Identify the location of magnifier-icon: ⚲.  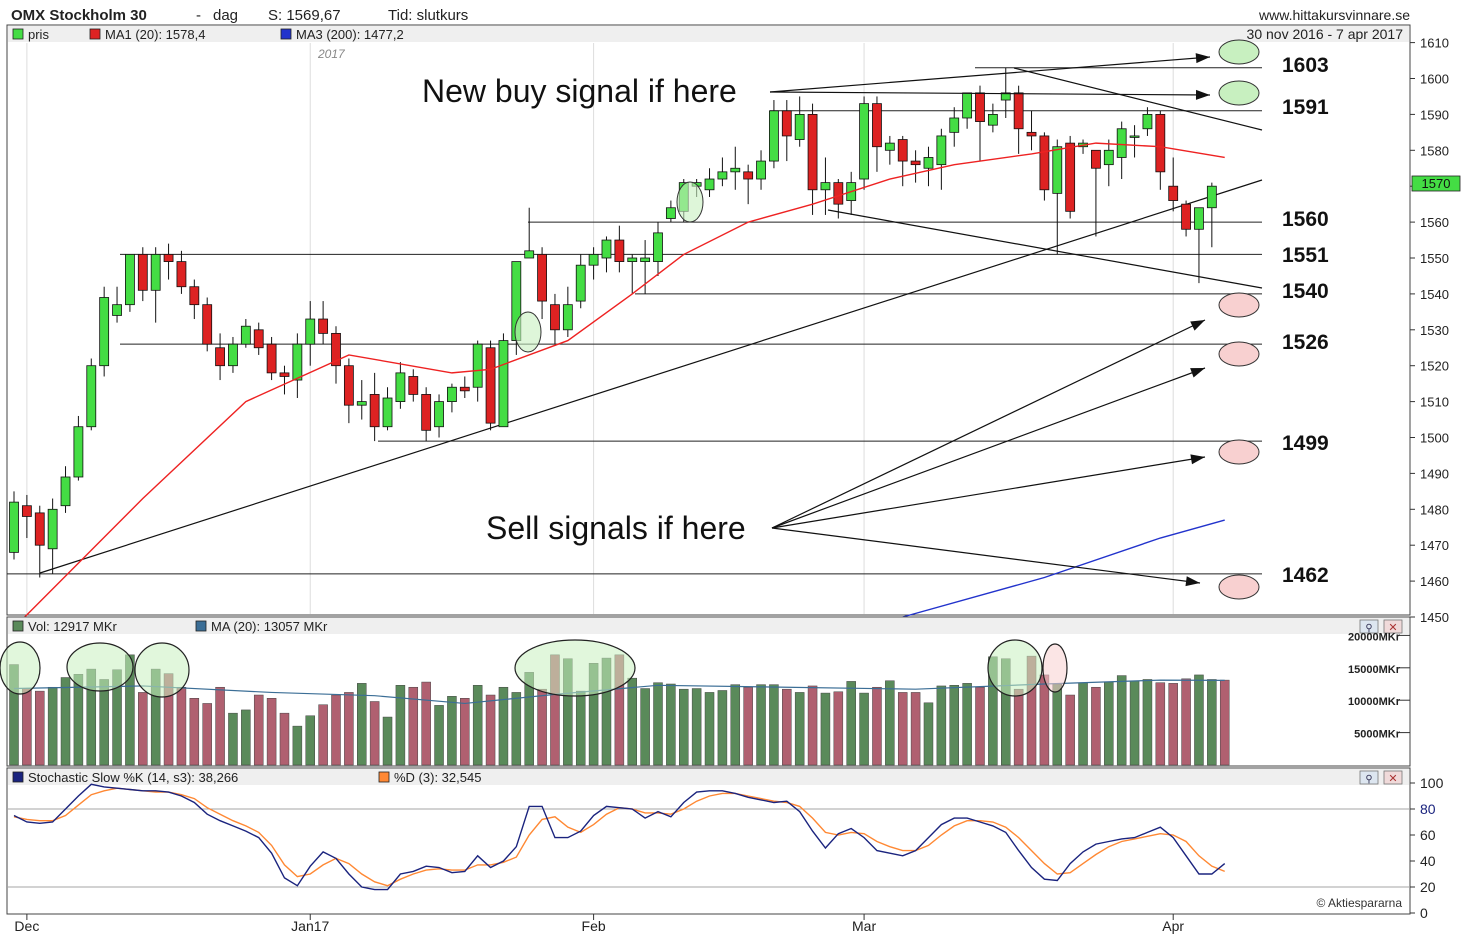
(1368, 628).